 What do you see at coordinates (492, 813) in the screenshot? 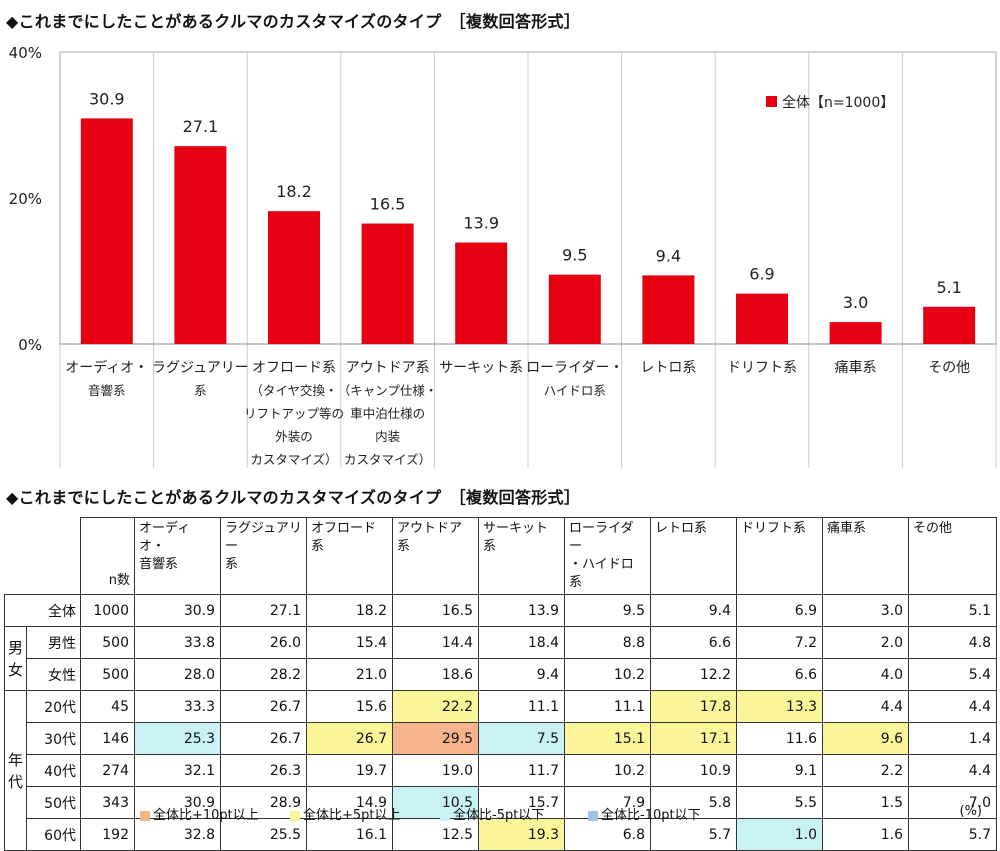
I see `legend-item: 全体比-5pt以下` at bounding box center [492, 813].